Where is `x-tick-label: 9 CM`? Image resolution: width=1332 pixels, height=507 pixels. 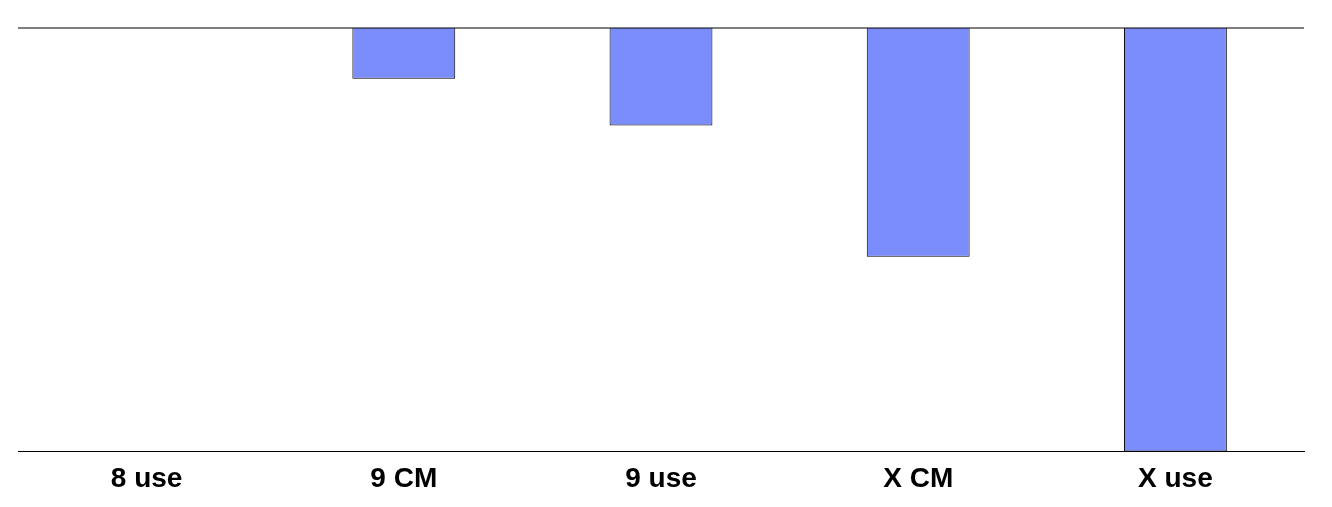 x-tick-label: 9 CM is located at coordinates (404, 477).